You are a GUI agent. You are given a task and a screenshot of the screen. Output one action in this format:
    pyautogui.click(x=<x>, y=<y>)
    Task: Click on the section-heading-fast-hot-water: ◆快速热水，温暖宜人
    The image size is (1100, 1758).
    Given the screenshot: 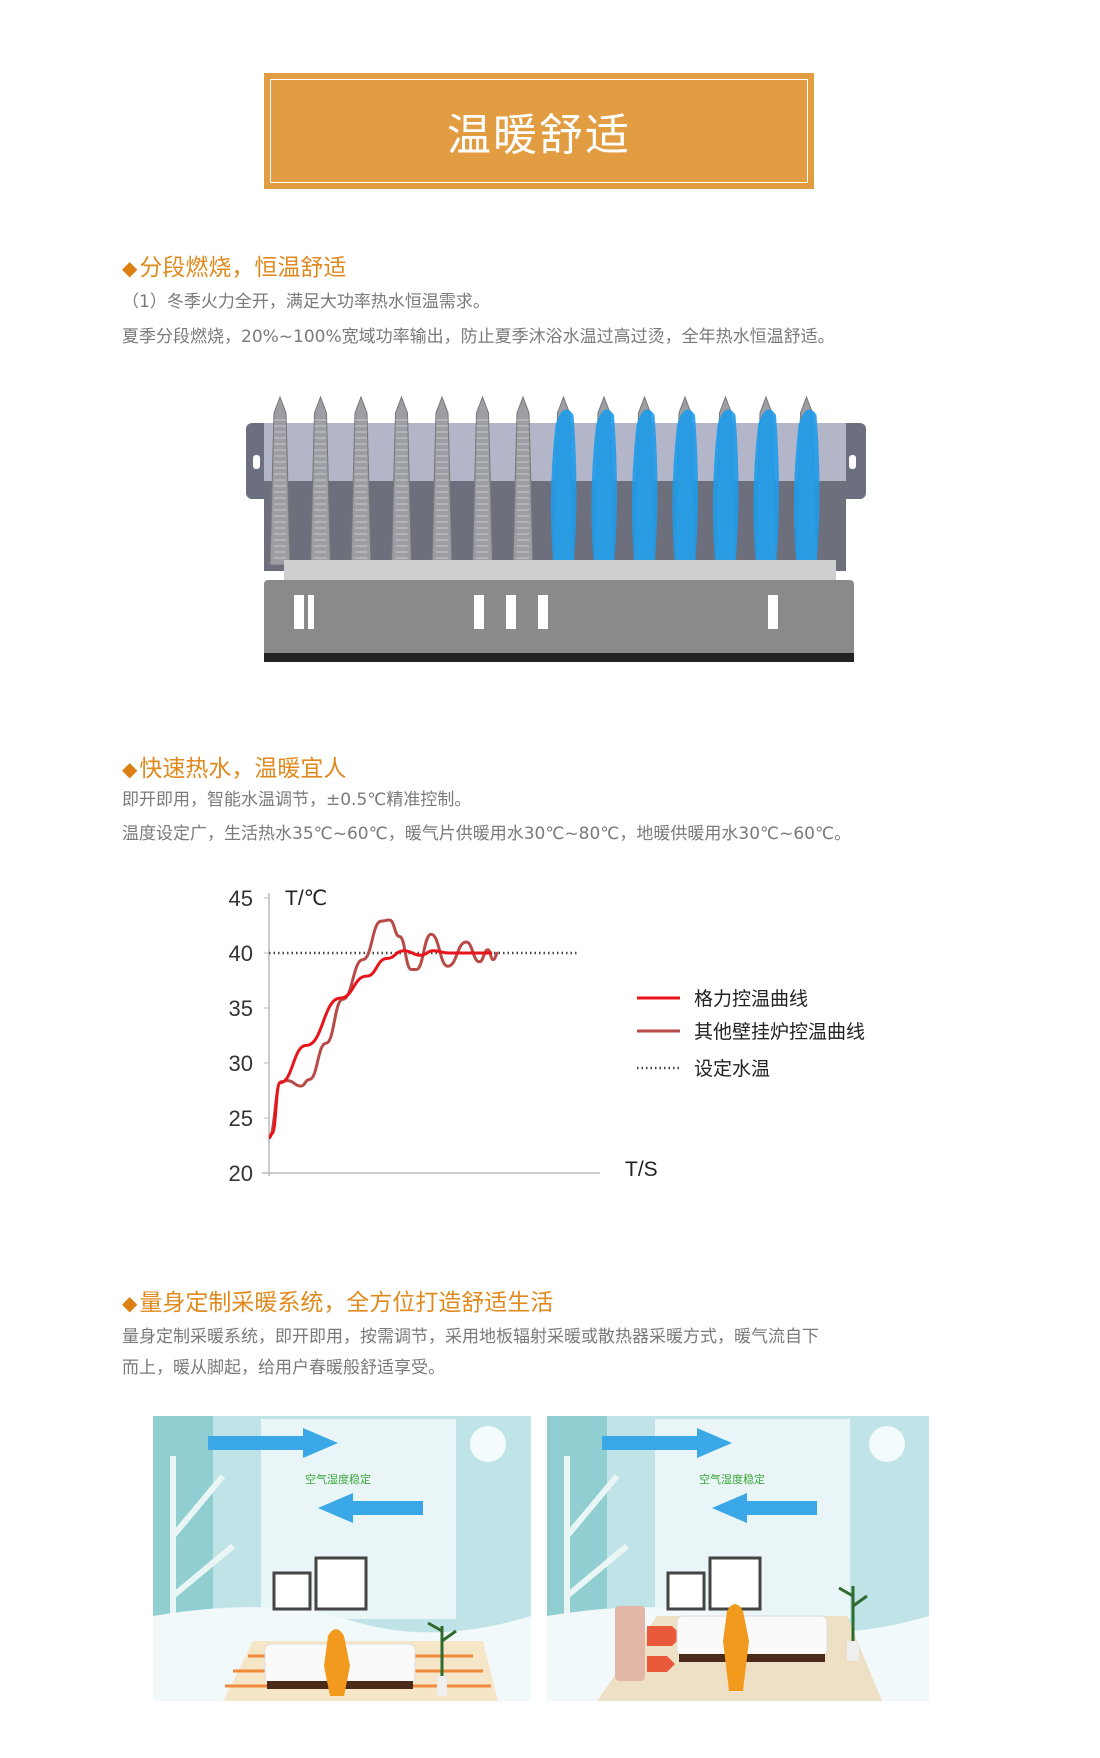 What is the action you would take?
    pyautogui.click(x=234, y=769)
    